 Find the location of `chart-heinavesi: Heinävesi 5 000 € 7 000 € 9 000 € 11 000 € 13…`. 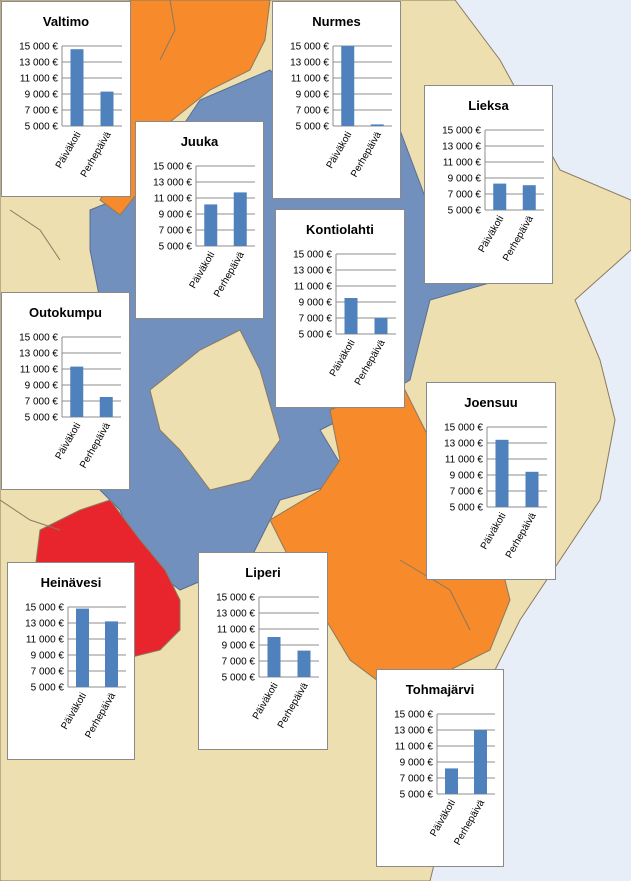

chart-heinavesi: Heinävesi 5 000 € 7 000 € 9 000 € 11 000 € 13… is located at coordinates (71, 661).